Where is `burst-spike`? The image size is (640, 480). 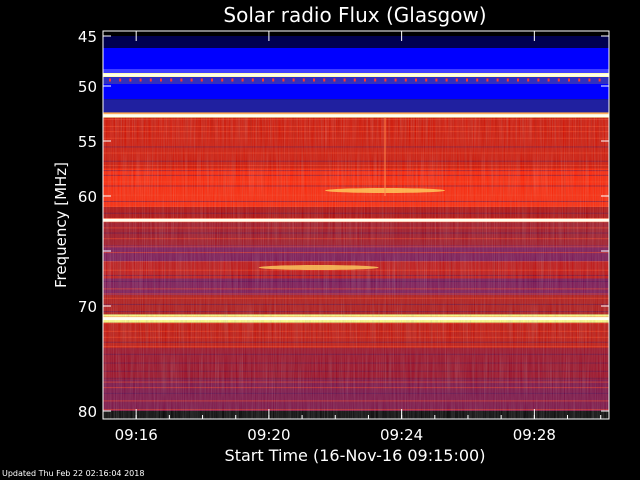
burst-spike is located at coordinates (385, 156).